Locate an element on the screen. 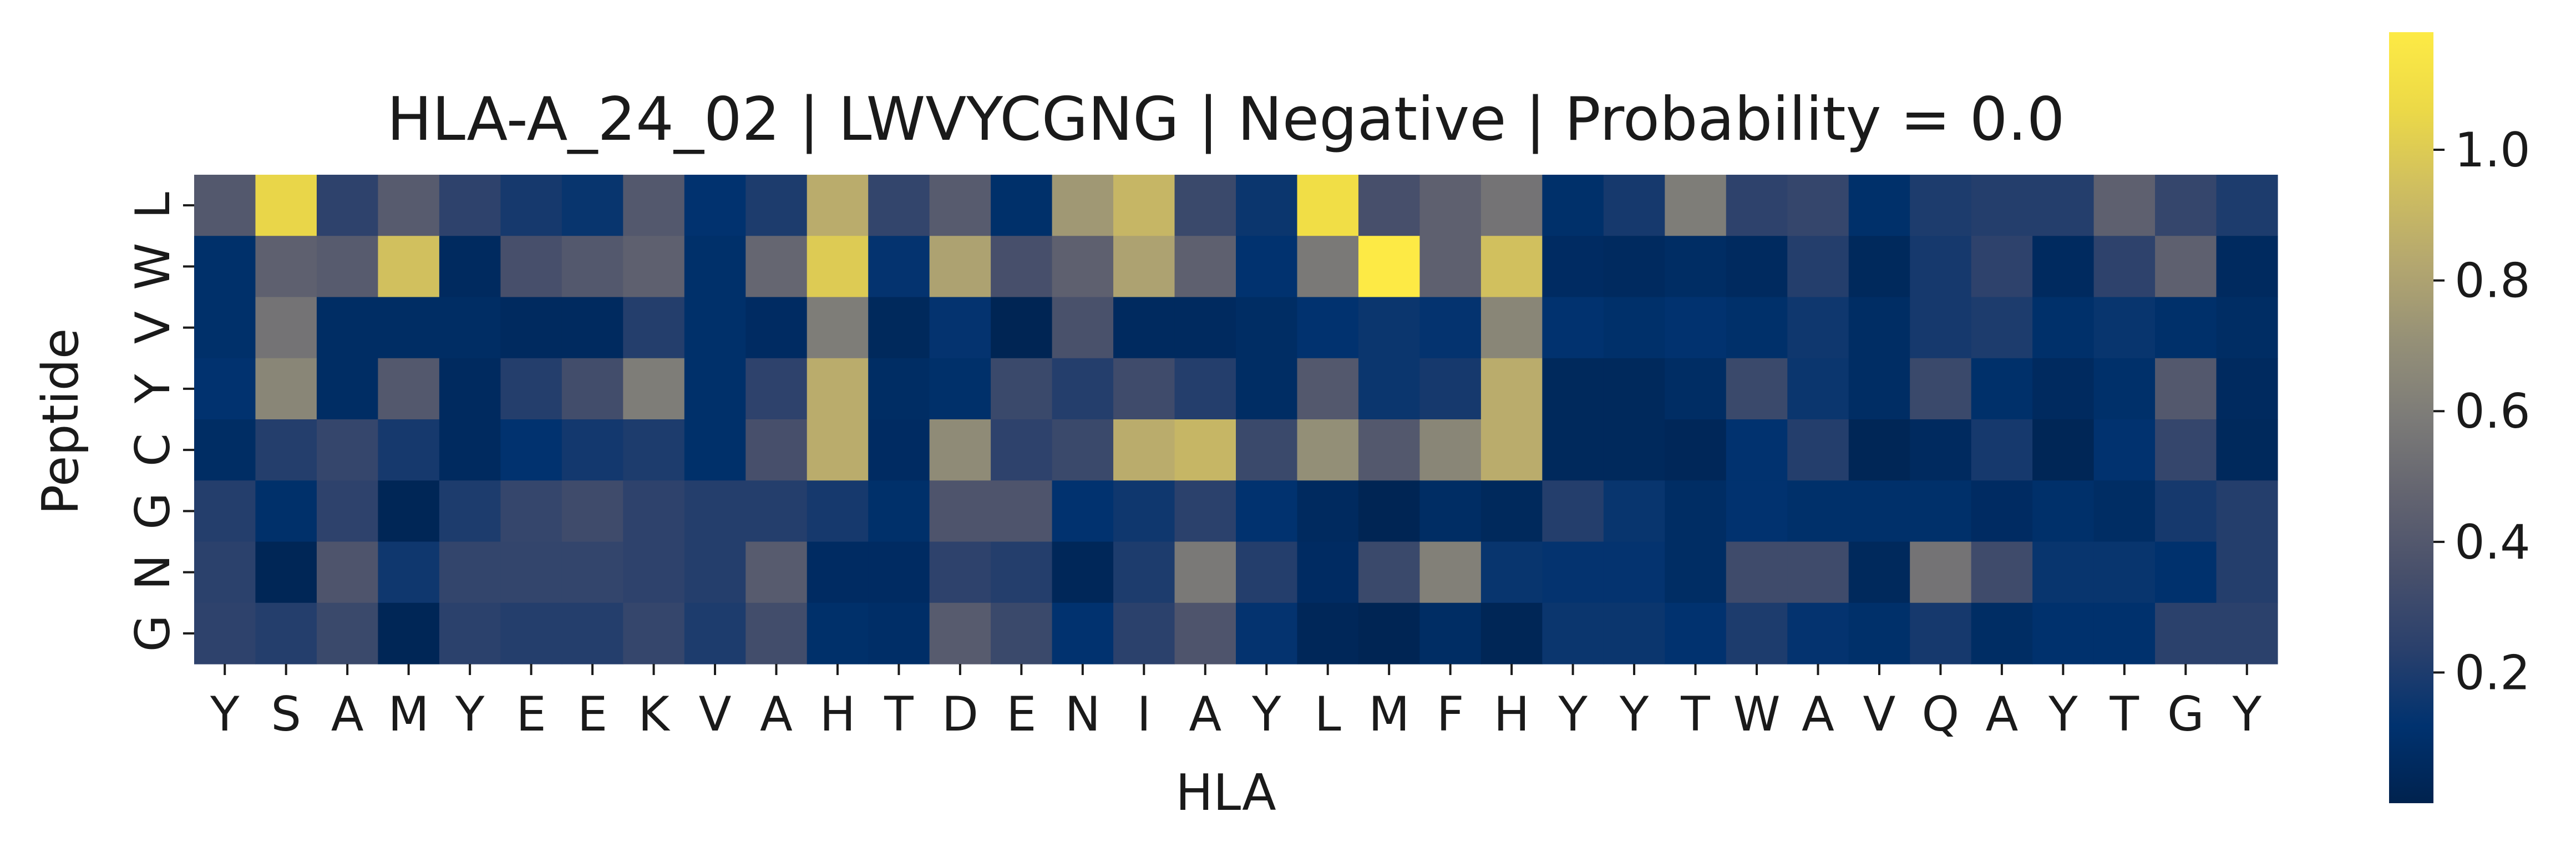  x-axis-label: HLA is located at coordinates (1225, 793).